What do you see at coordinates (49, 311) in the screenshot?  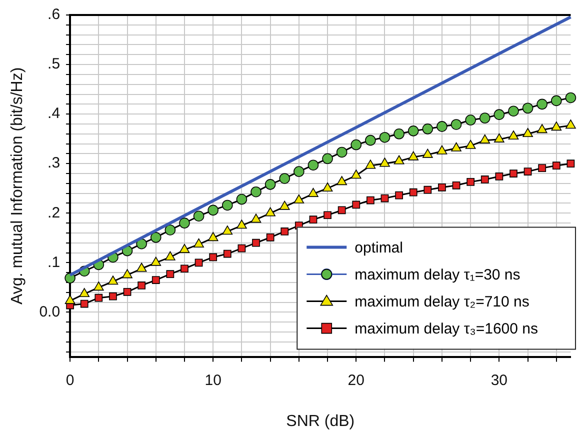 I see `y-tick-label: 0.0` at bounding box center [49, 311].